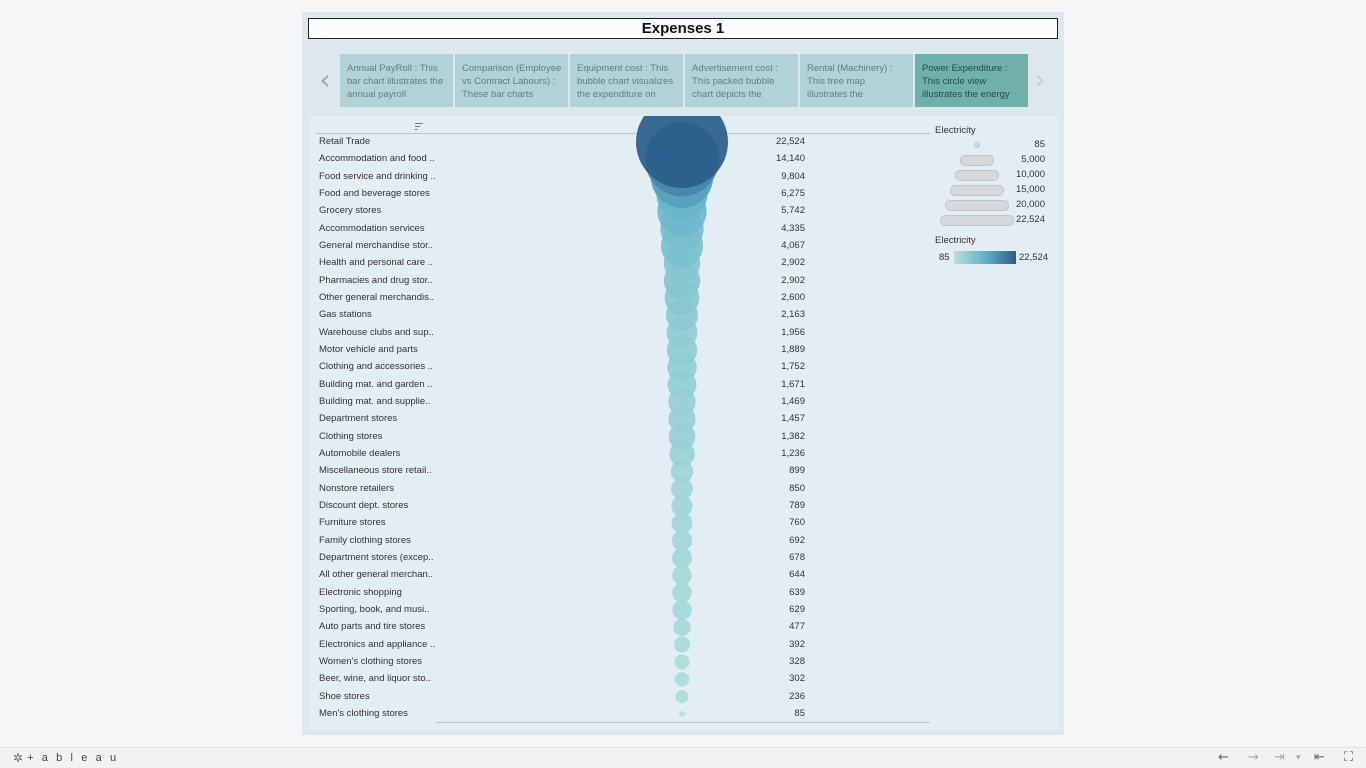 The width and height of the screenshot is (1366, 768). Describe the element at coordinates (793, 245) in the screenshot. I see `row-value: 4,067` at that location.